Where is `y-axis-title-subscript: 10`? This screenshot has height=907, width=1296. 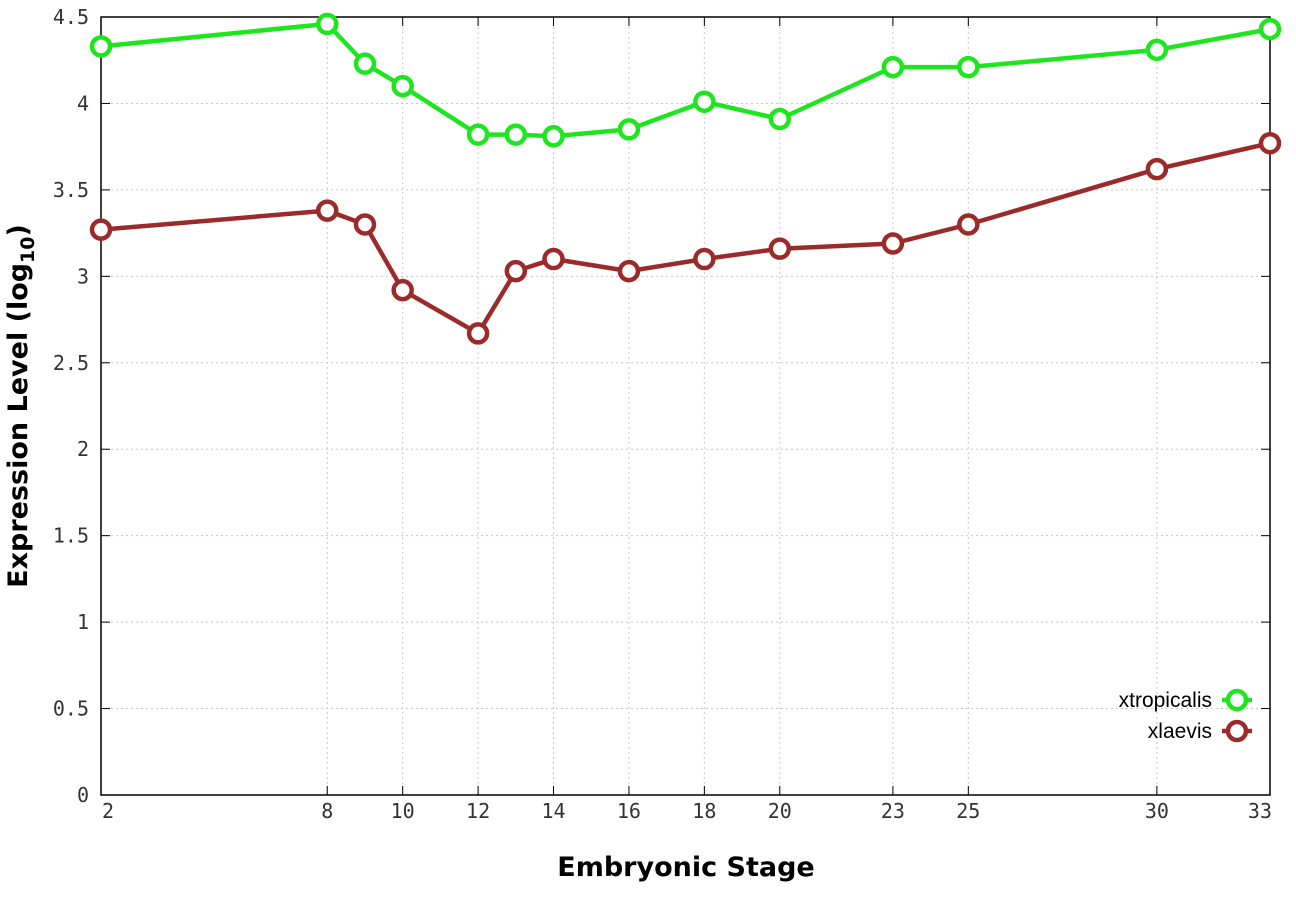 y-axis-title-subscript: 10 is located at coordinates (28, 249).